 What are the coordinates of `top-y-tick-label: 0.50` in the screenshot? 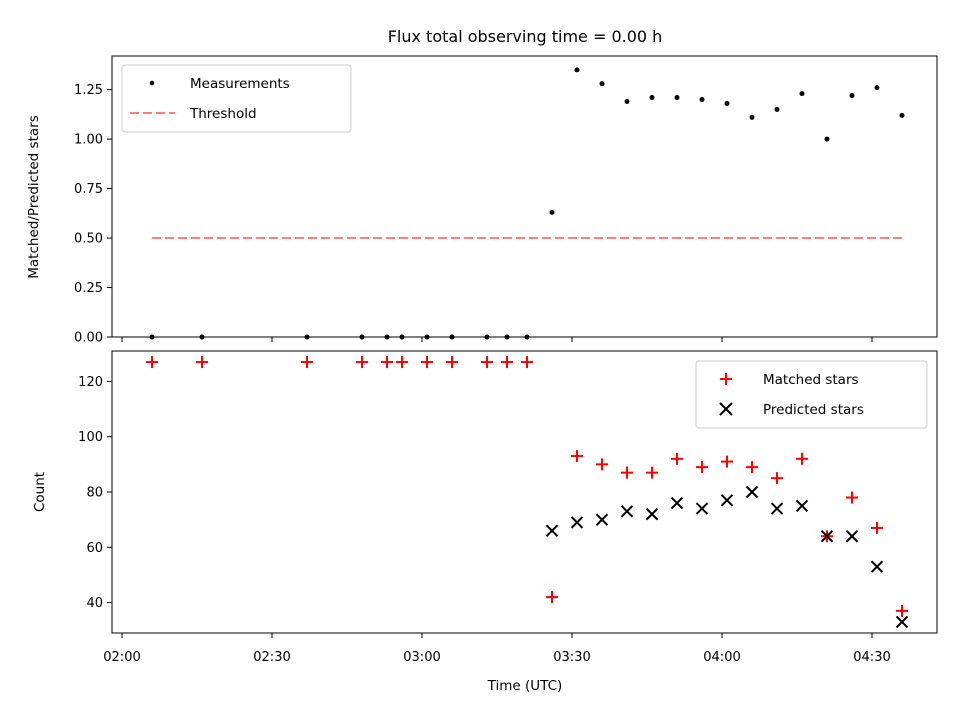 It's located at (88, 239).